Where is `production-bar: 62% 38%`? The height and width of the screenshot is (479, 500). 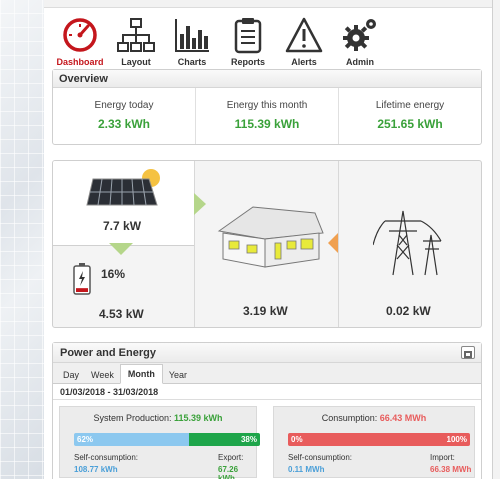
production-bar: 62% 38% is located at coordinates (167, 439).